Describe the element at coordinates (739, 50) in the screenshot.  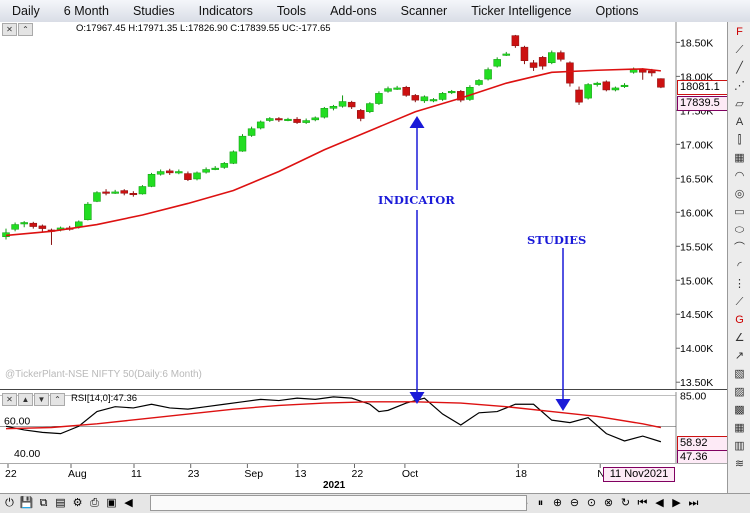
I see `trendline-icon: ⟋` at that location.